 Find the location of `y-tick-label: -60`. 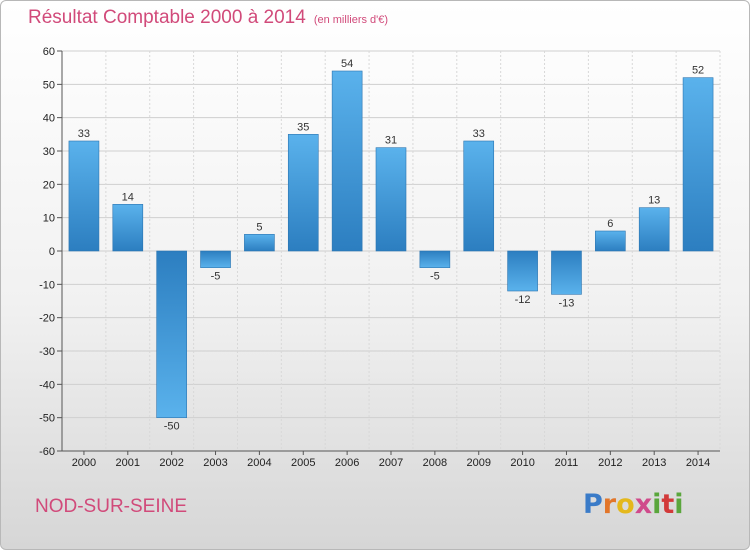

y-tick-label: -60 is located at coordinates (47, 452).